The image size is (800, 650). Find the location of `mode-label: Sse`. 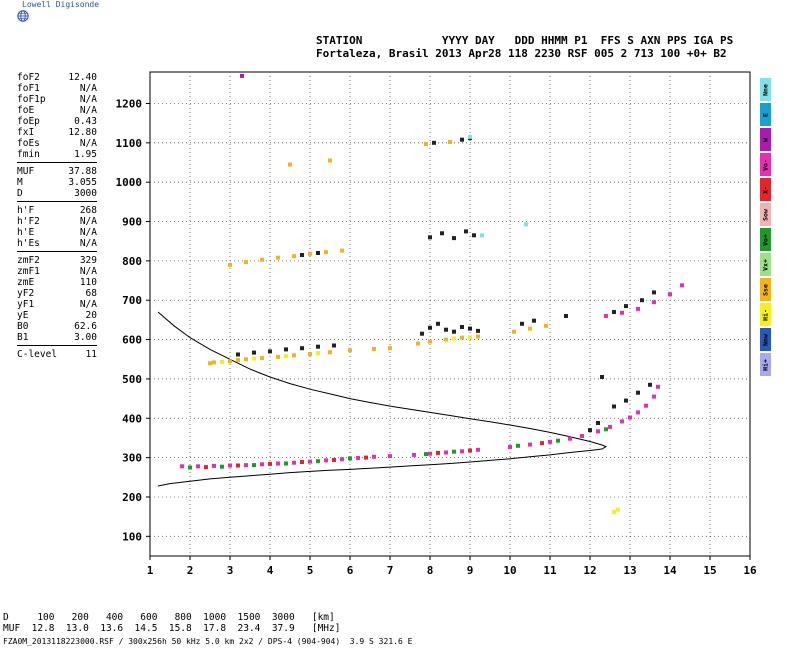

mode-label: Sse is located at coordinates (765, 289).